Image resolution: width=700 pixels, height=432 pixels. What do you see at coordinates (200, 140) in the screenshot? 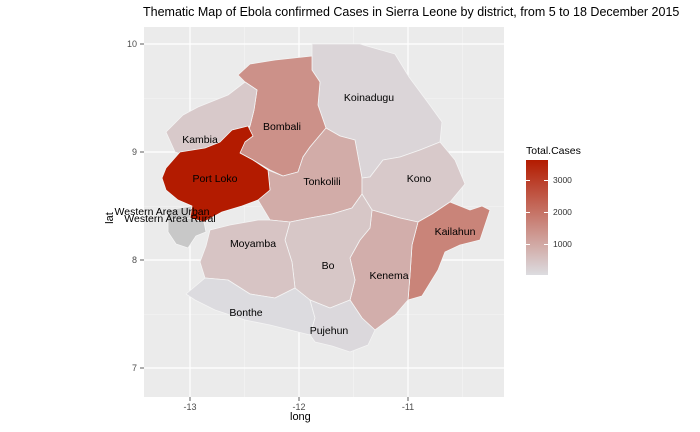
I see `label-kambia: Kambia` at bounding box center [200, 140].